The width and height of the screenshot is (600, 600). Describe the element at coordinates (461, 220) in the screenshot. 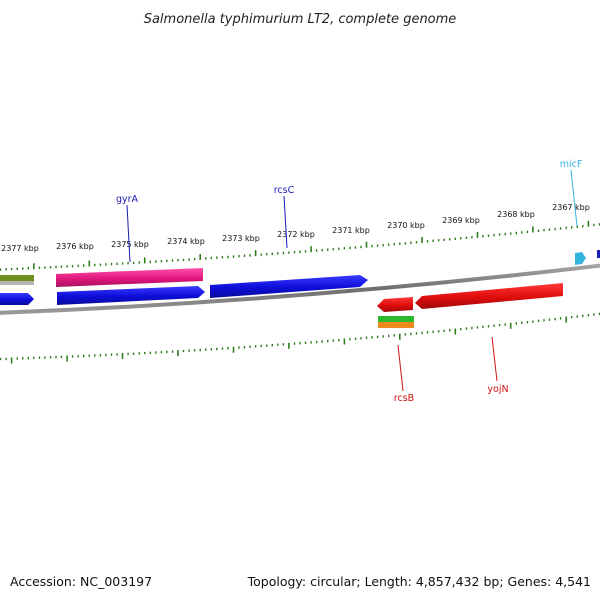

I see `tick-label: 2369 kbp` at that location.